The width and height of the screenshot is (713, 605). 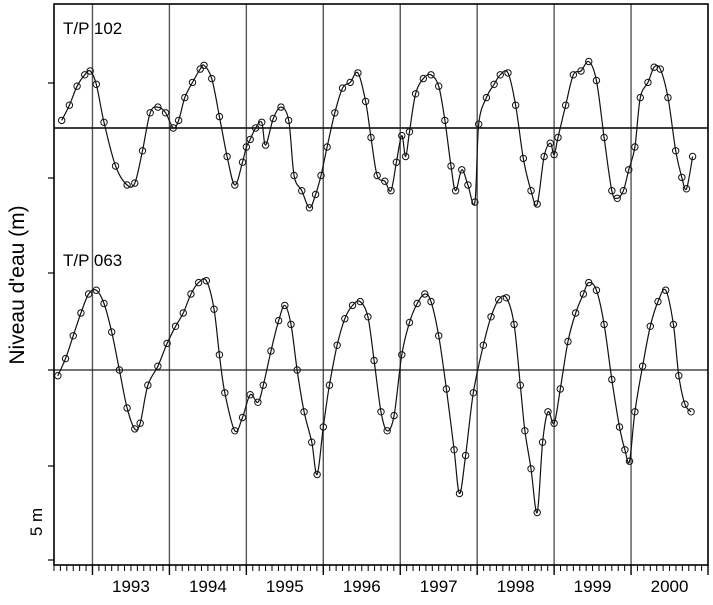 I want to click on text-group: Niveau d'eau (m) 5 m T/P 102 T/P 063, so click(x=64, y=277).